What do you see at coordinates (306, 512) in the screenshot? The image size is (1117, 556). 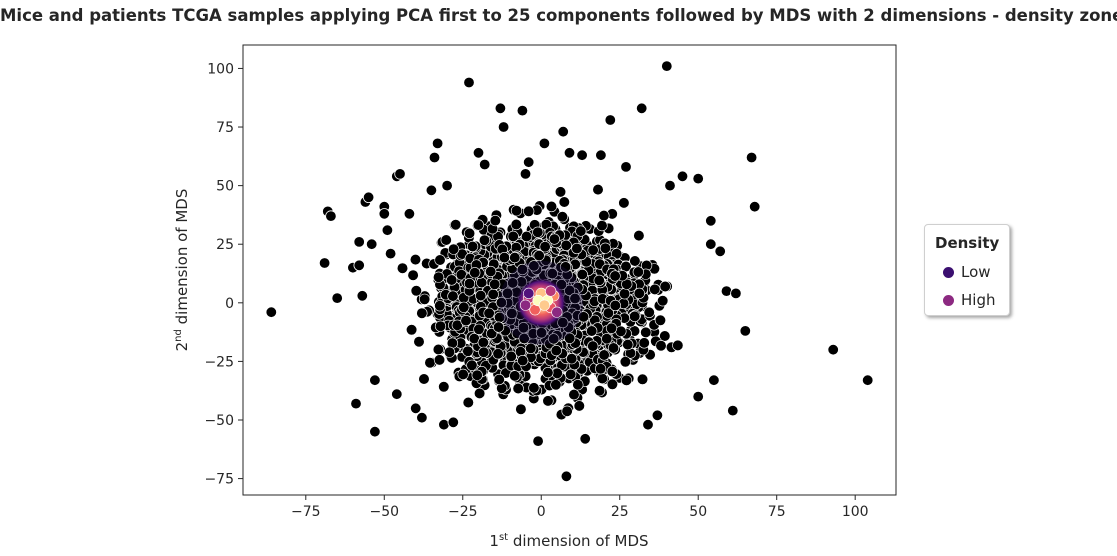 I see `x-tick-label: −75` at bounding box center [306, 512].